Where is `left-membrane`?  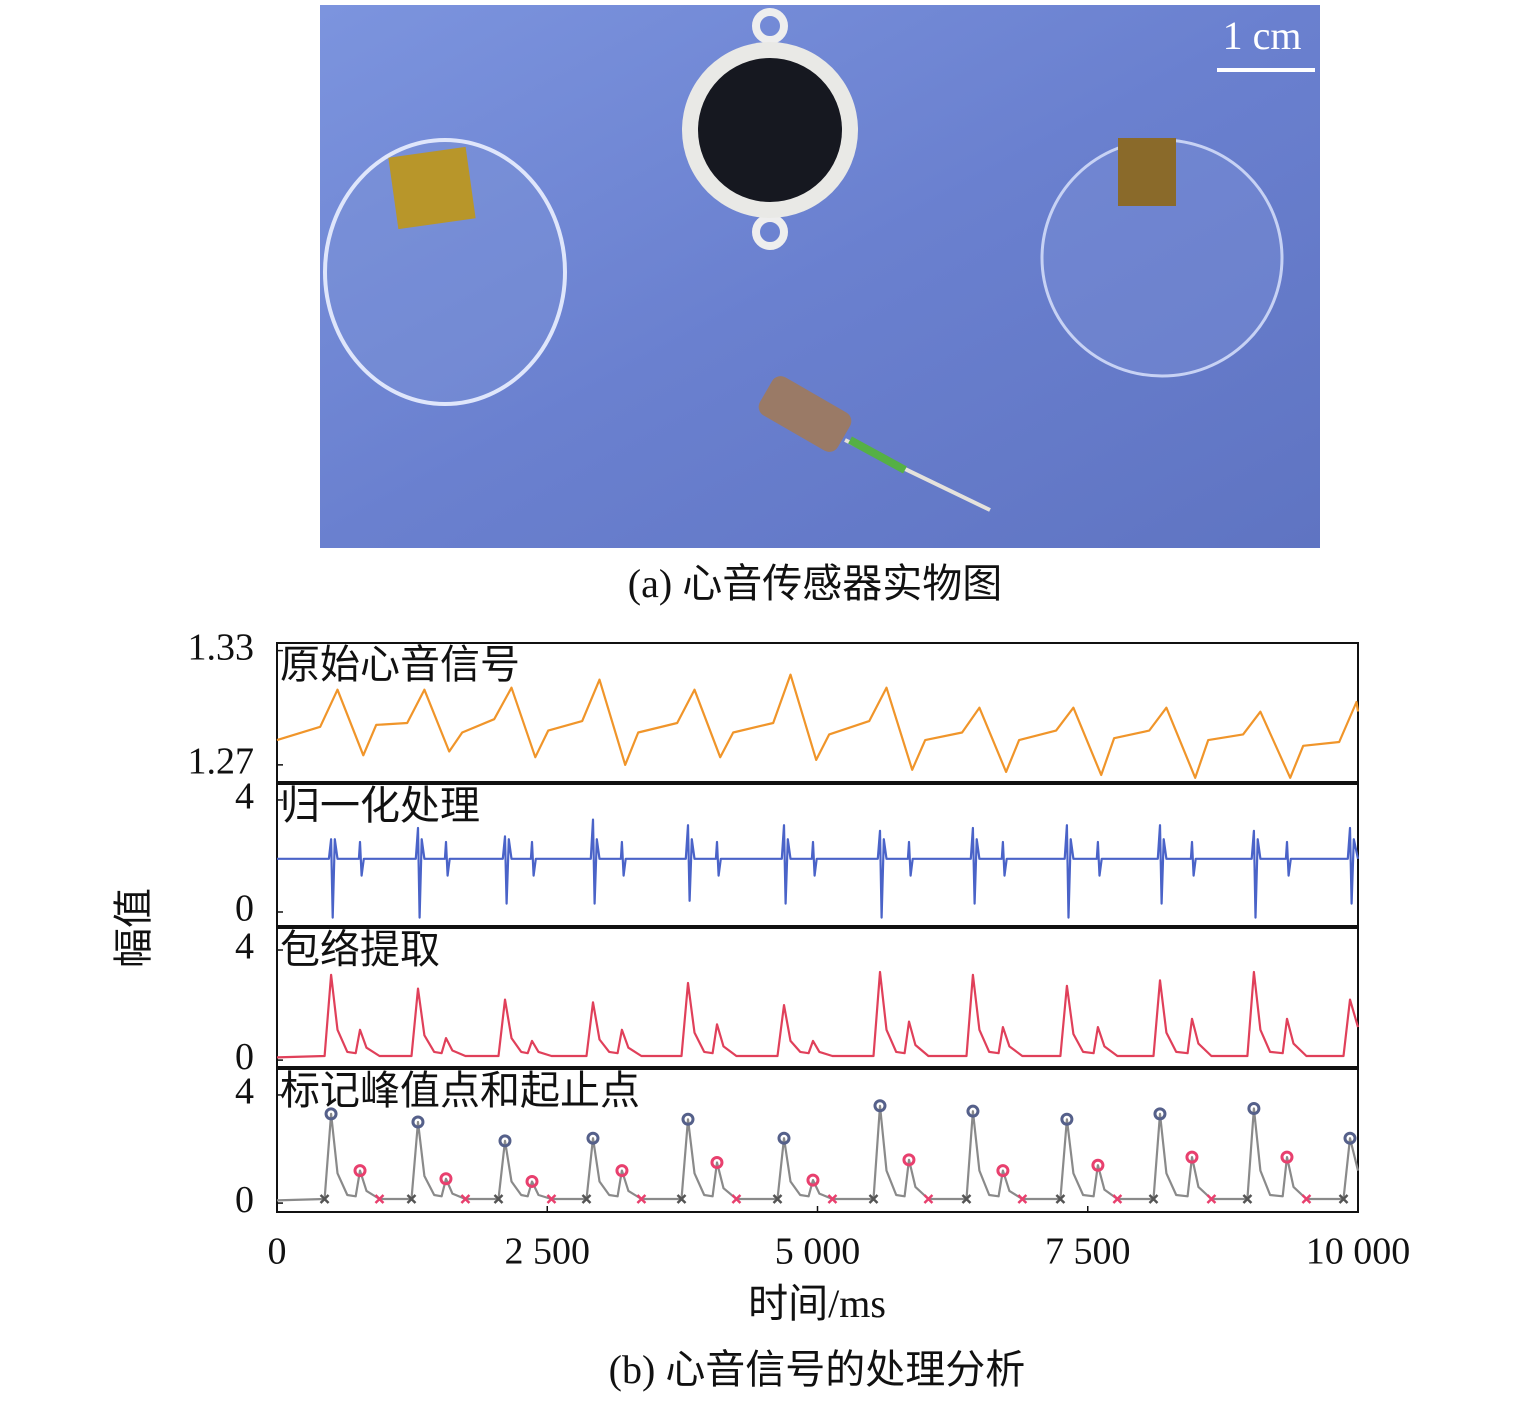
left-membrane is located at coordinates (445, 272).